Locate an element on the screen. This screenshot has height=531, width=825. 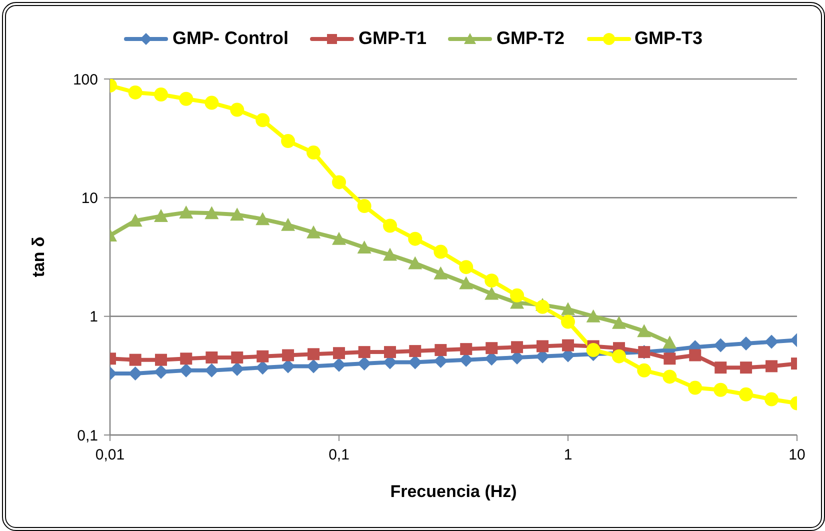
x-axis-title: Frecuencia (Hz) is located at coordinates (453, 491).